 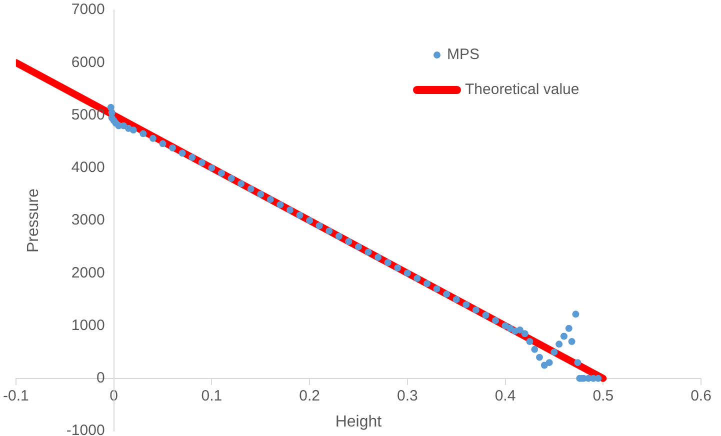 I want to click on legend-label: MPS, so click(x=463, y=55).